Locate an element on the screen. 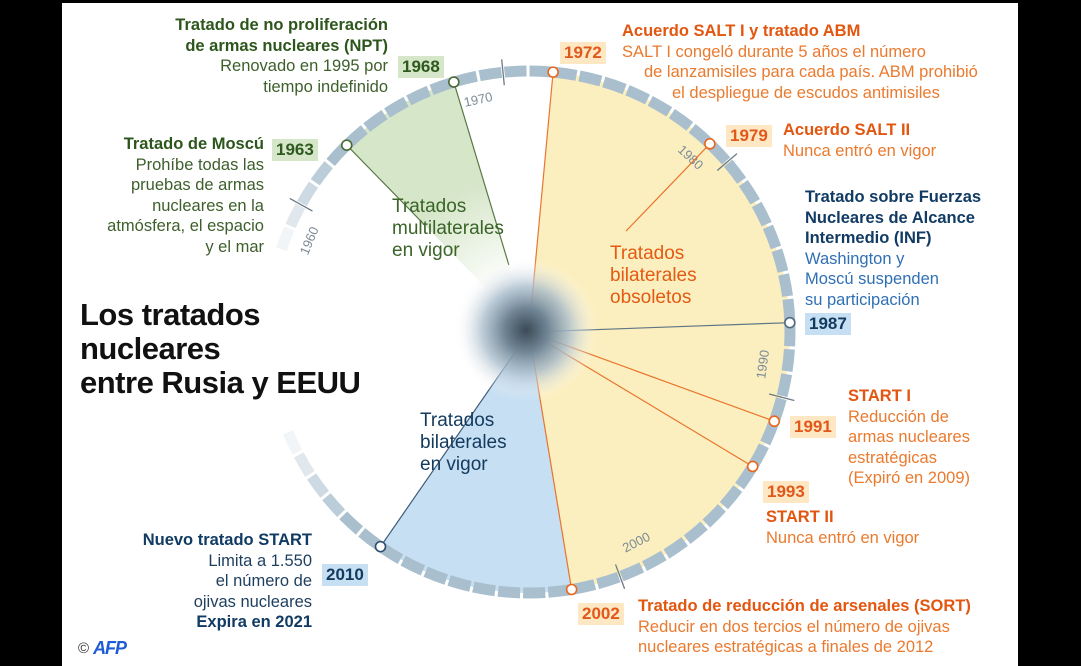 Image resolution: width=1081 pixels, height=666 pixels. sector-label-obsolete: Tratados bilaterales obsoletos is located at coordinates (653, 276).